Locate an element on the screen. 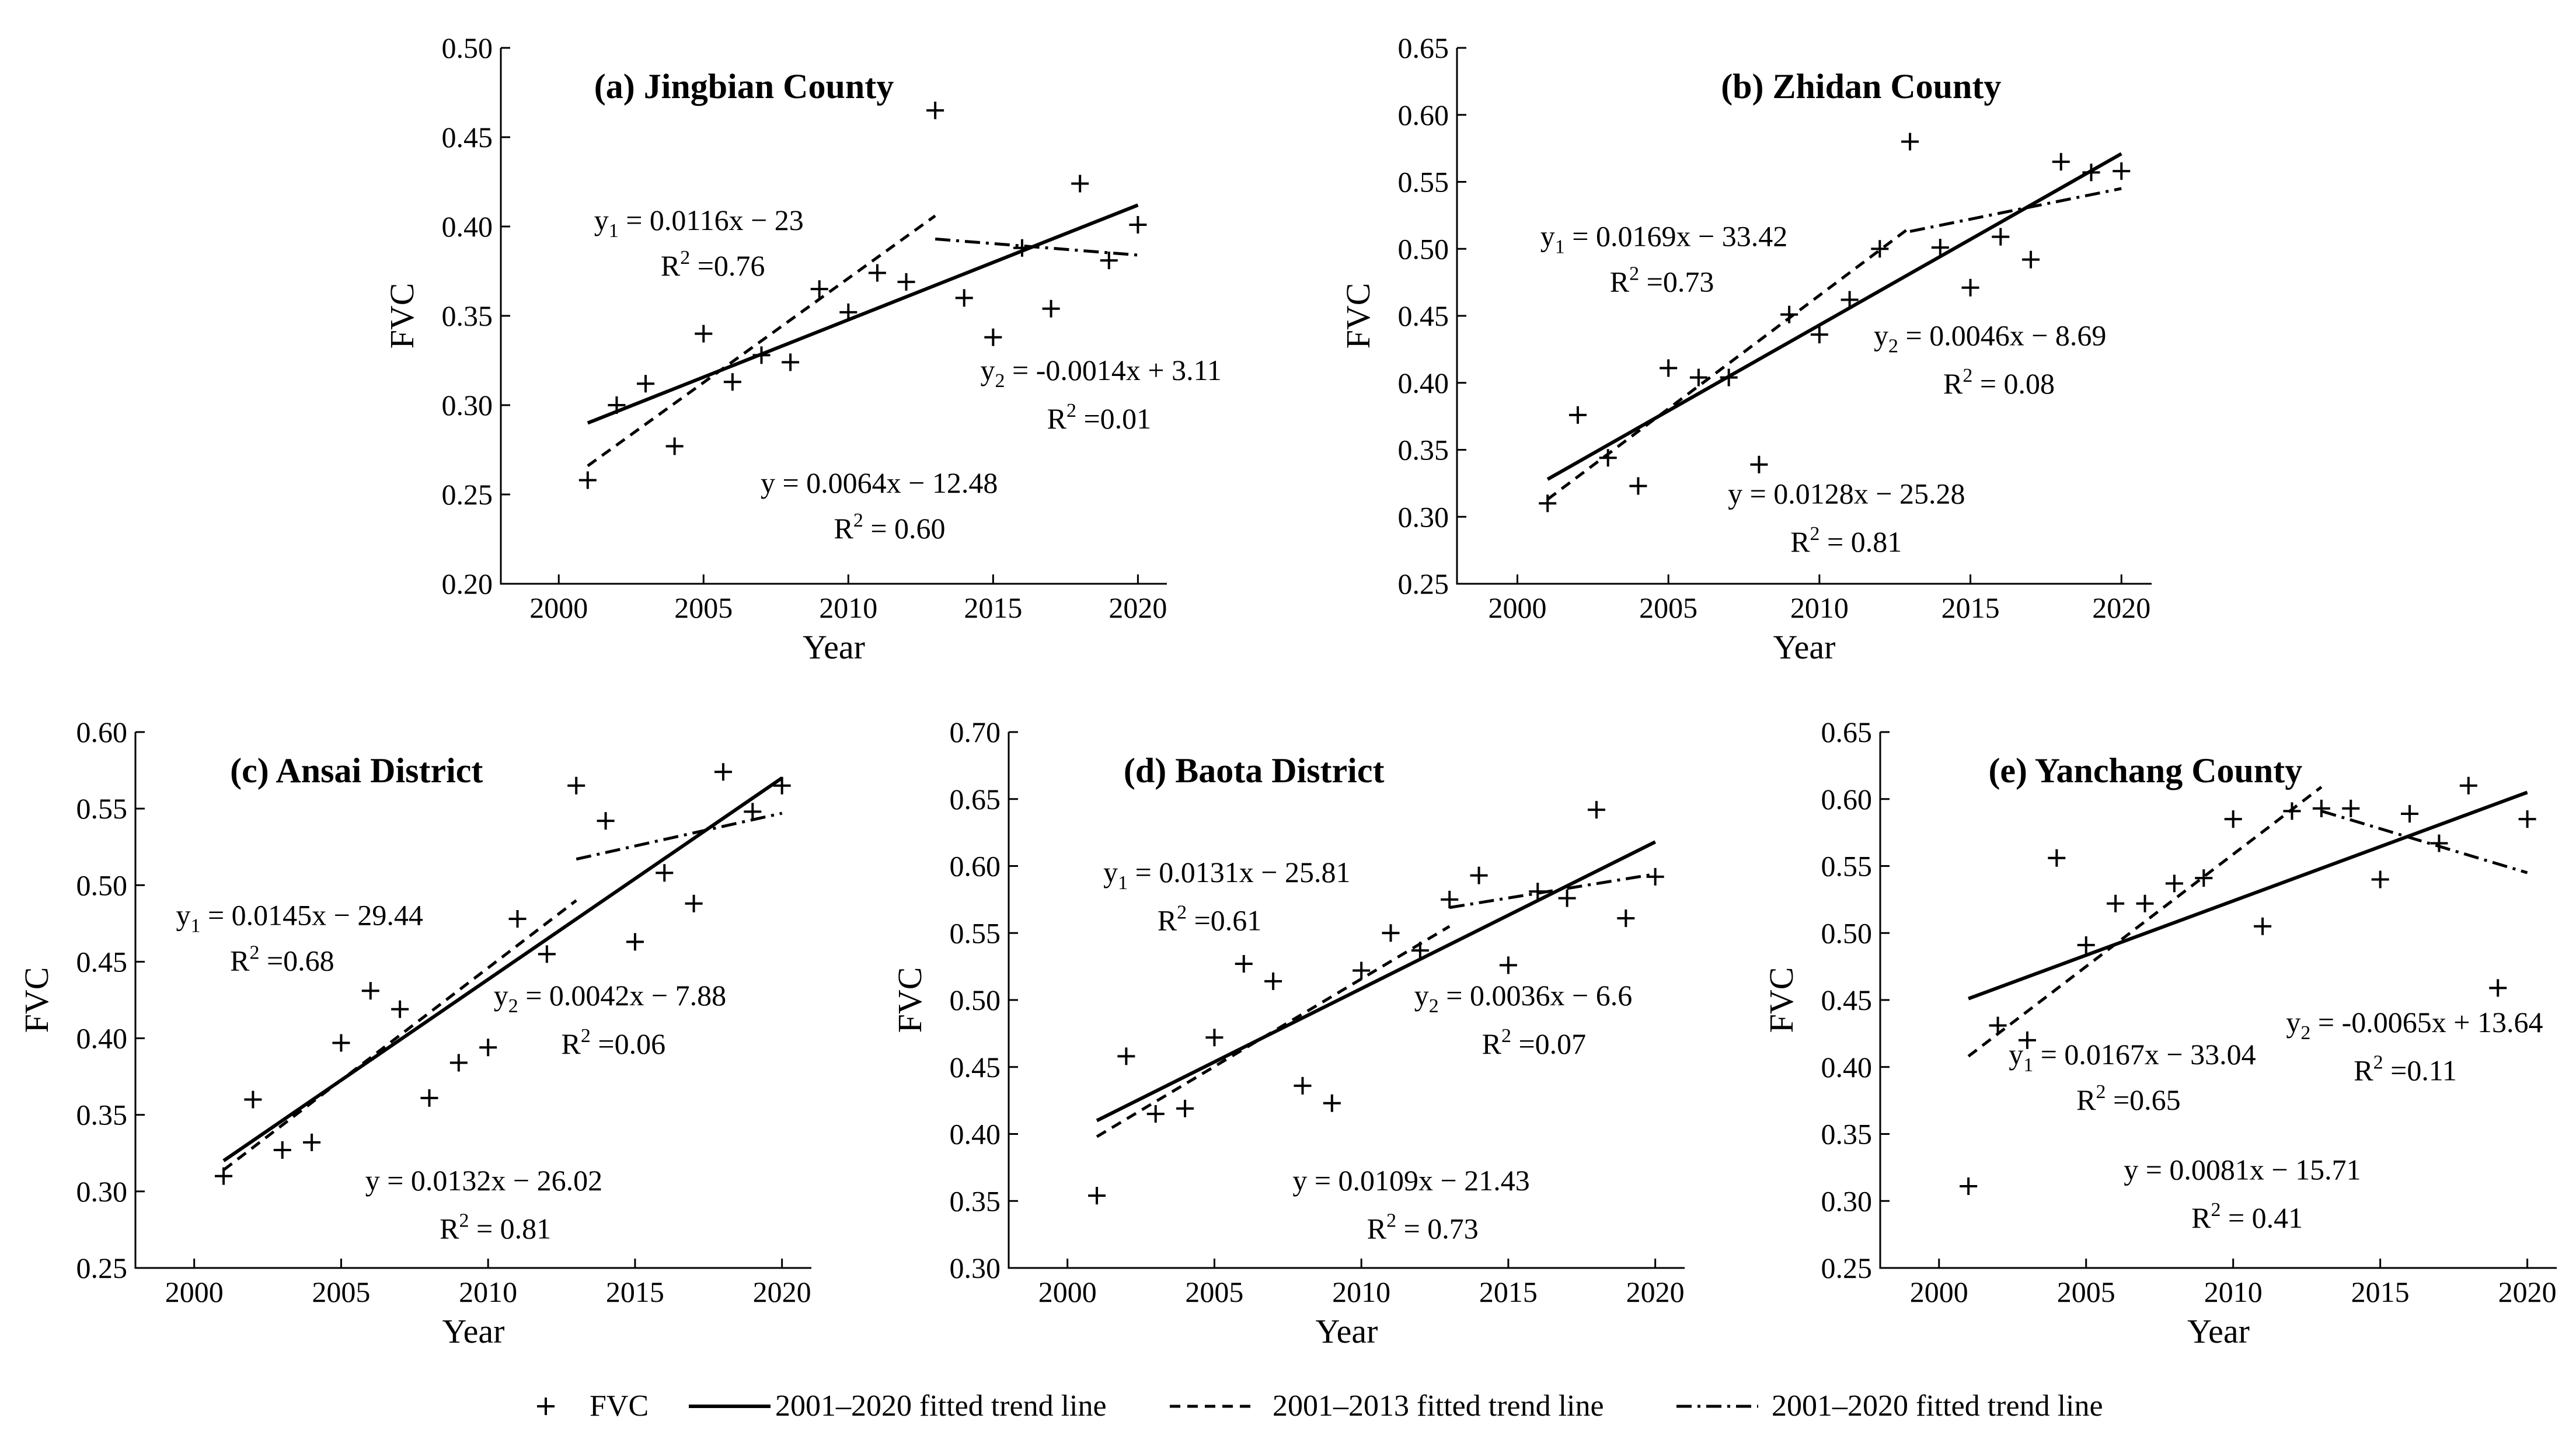 The height and width of the screenshot is (1446, 2576). y-tick-label: 0.70 is located at coordinates (976, 732).